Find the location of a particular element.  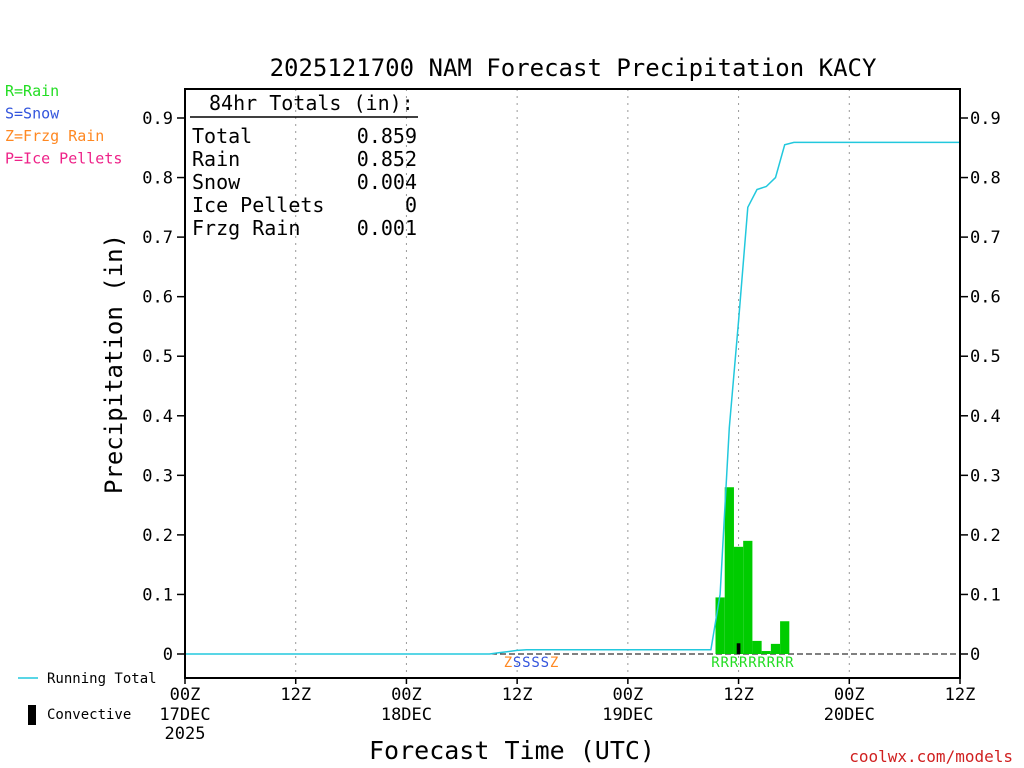

x-tick-year-label: 2025 is located at coordinates (185, 734).